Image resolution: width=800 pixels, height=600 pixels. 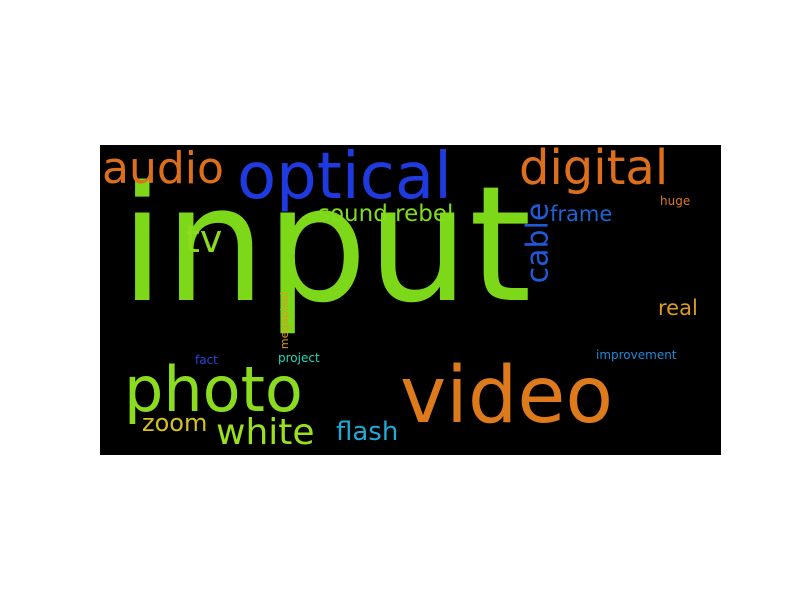 I want to click on word-frame: frame, so click(x=581, y=214).